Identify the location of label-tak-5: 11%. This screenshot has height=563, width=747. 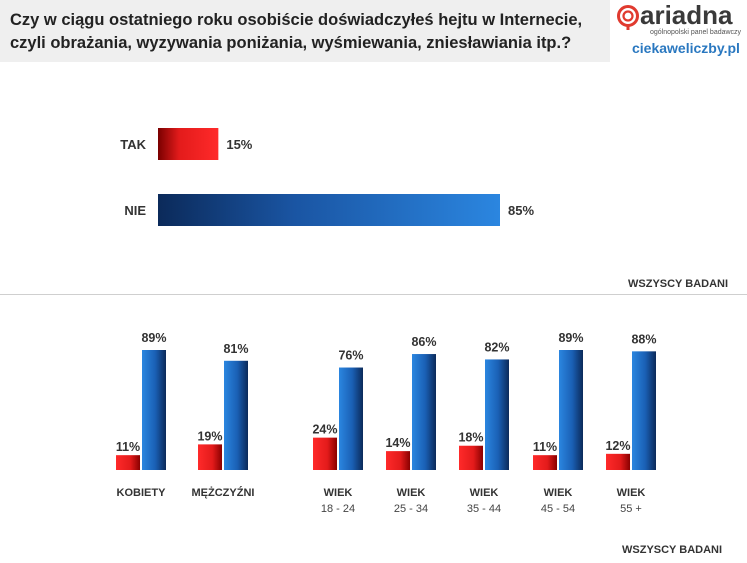
(545, 447).